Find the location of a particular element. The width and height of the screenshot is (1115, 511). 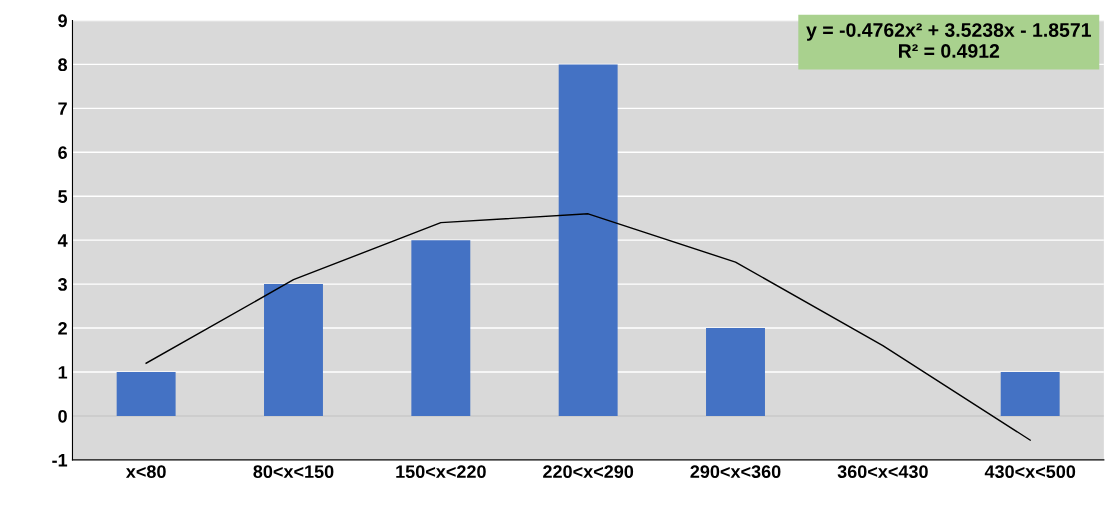

y-tick-label: 7 is located at coordinates (62, 108).